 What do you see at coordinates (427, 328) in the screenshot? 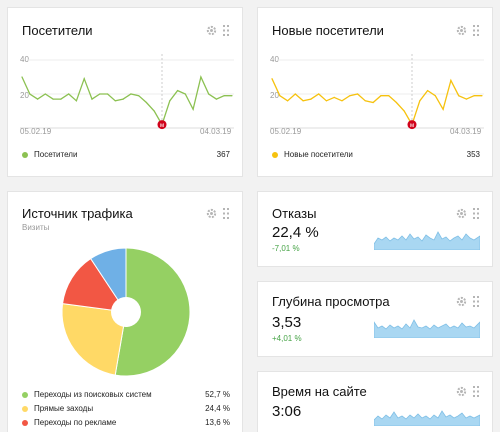
I see `depth-sparkline` at bounding box center [427, 328].